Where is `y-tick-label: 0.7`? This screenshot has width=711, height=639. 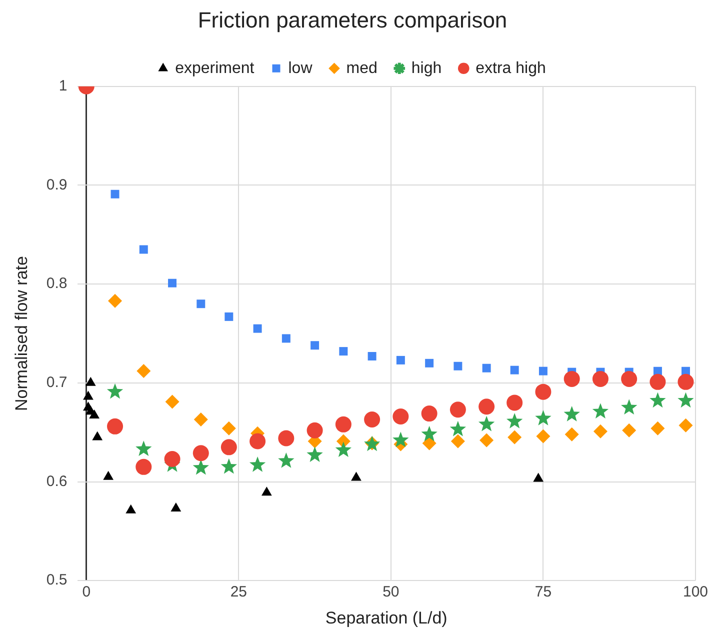
y-tick-label: 0.7 is located at coordinates (57, 383).